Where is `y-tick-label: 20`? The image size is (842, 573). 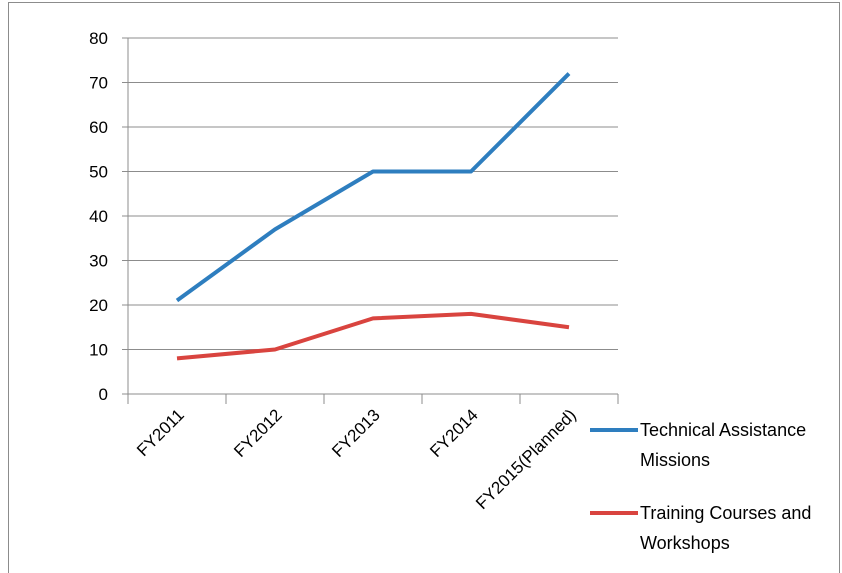
y-tick-label: 20 is located at coordinates (98, 305).